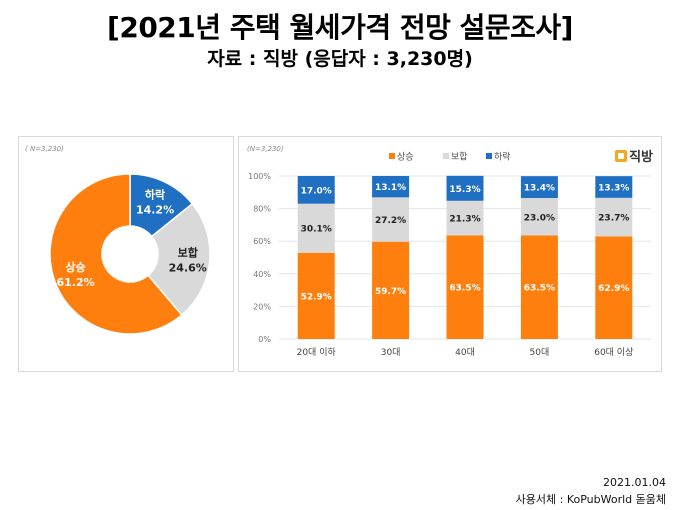 The height and width of the screenshot is (510, 680). I want to click on bar-sample-note: (N=3,230), so click(265, 149).